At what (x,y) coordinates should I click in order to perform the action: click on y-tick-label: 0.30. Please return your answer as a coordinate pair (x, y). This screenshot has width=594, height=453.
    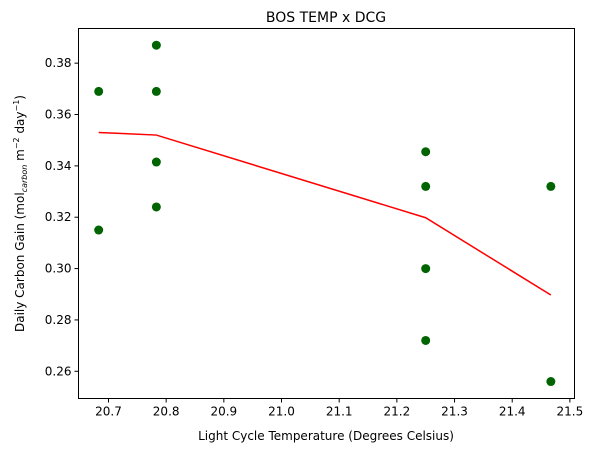
    Looking at the image, I should click on (58, 269).